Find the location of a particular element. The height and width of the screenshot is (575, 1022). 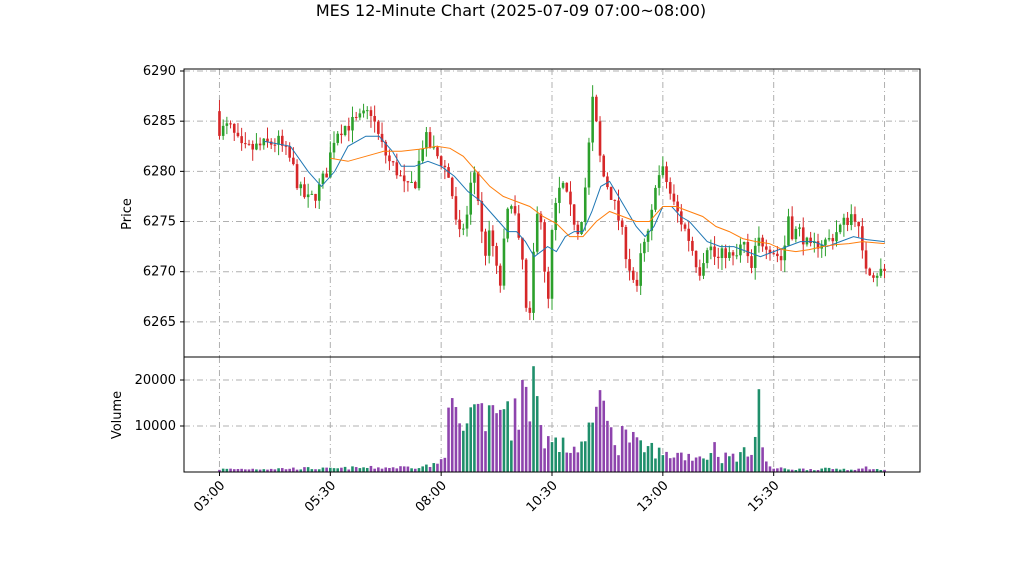

time-tick-label: 05:30 is located at coordinates (320, 496).